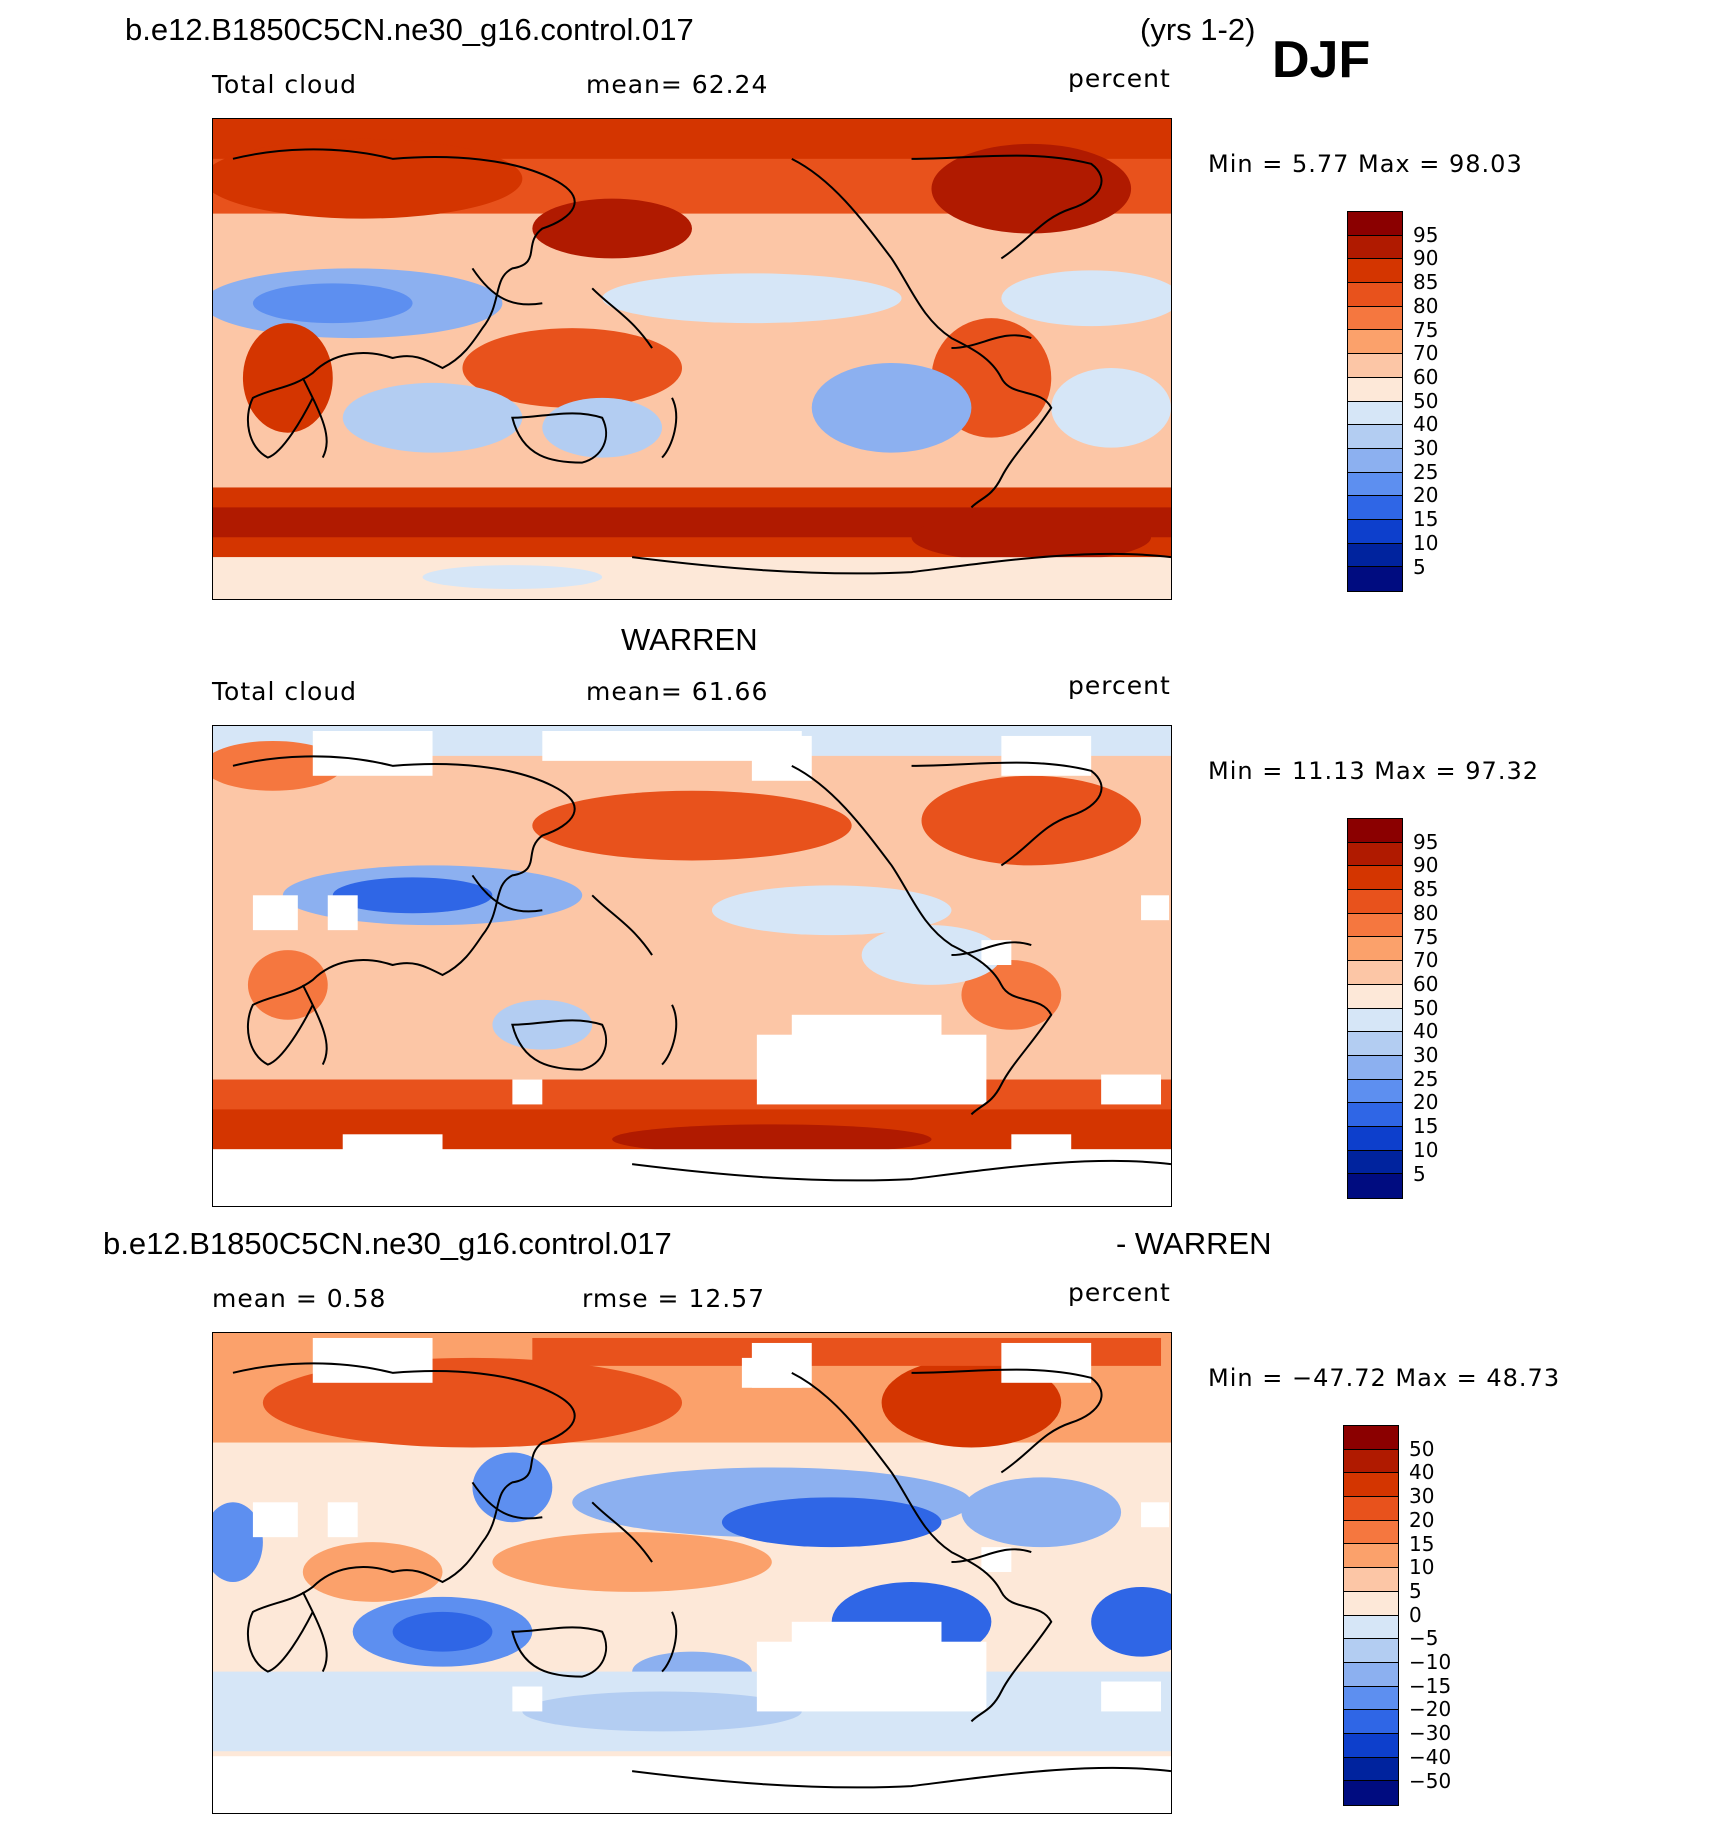 Image resolution: width=1710 pixels, height=1836 pixels. Describe the element at coordinates (692, 1573) in the screenshot. I see `panel3-map` at that location.